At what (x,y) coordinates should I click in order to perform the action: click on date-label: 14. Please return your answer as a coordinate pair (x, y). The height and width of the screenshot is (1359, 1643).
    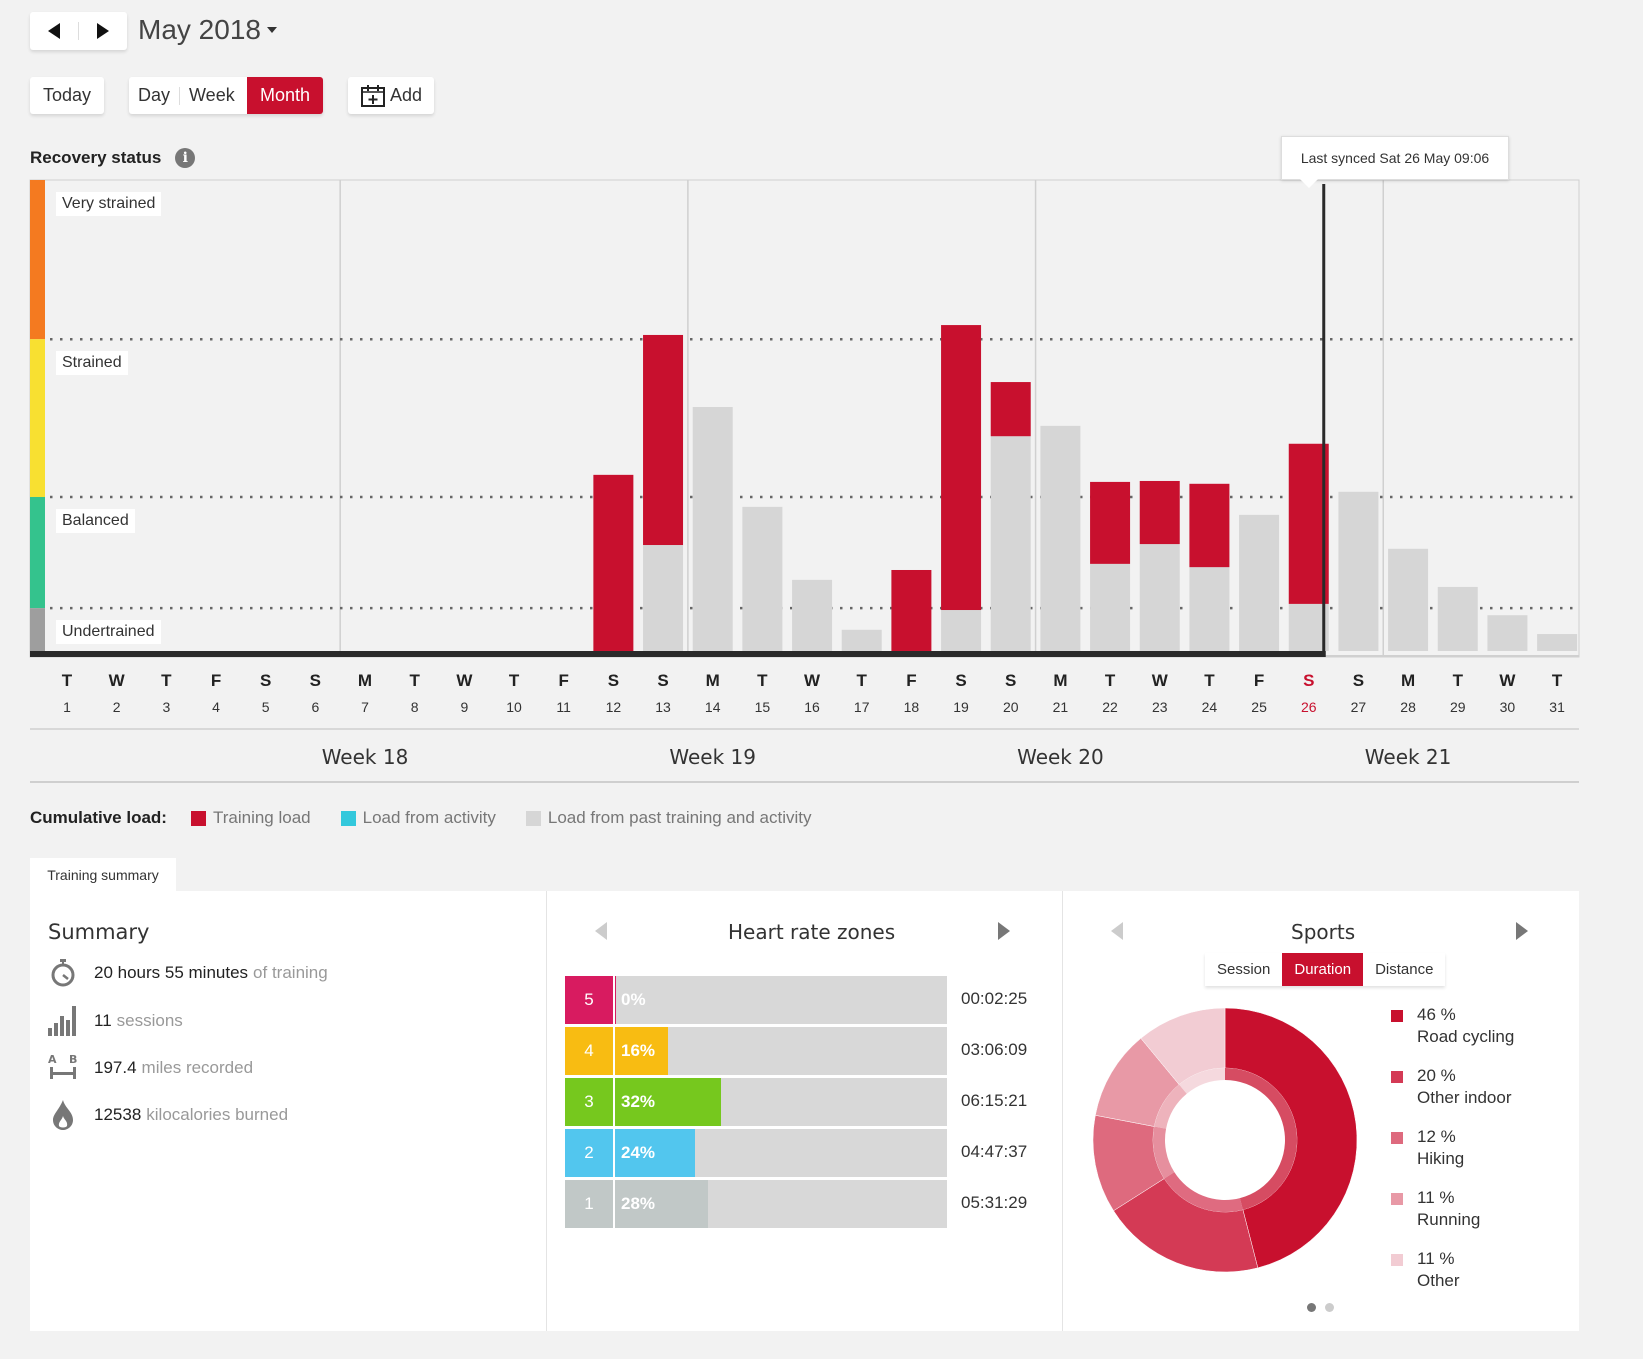
    Looking at the image, I should click on (713, 707).